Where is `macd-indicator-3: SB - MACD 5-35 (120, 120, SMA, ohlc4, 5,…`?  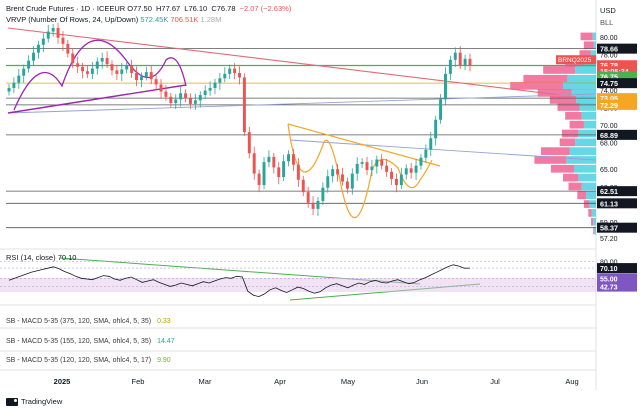
macd-indicator-3: SB - MACD 5-35 (120, 120, SMA, ohlc4, 5,… is located at coordinates (88, 360).